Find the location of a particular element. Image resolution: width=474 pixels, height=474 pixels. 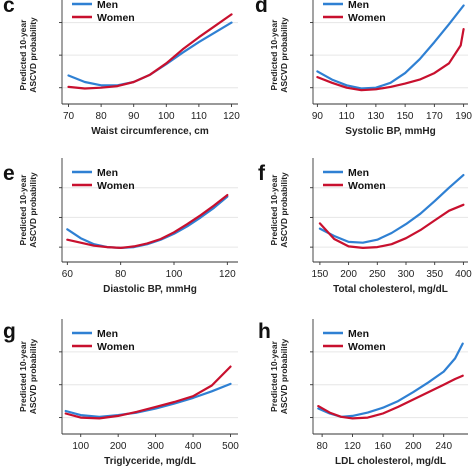

x-axis-label: Total cholesterol, mg/dL is located at coordinates (390, 289).